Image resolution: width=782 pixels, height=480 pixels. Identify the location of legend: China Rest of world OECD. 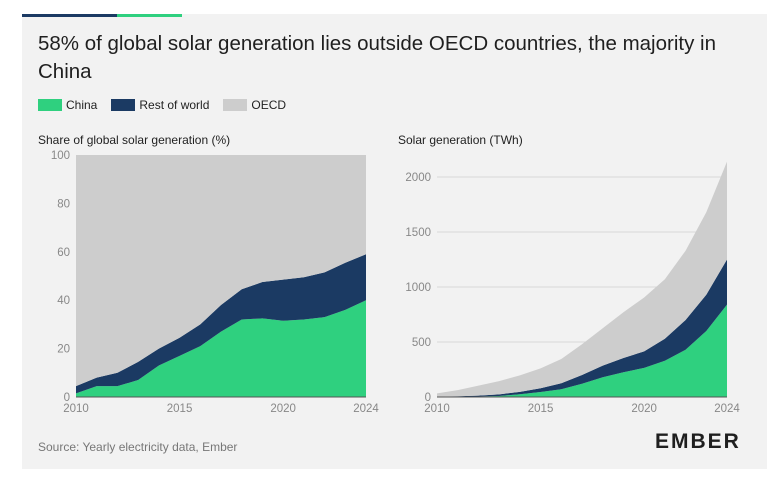
(169, 105).